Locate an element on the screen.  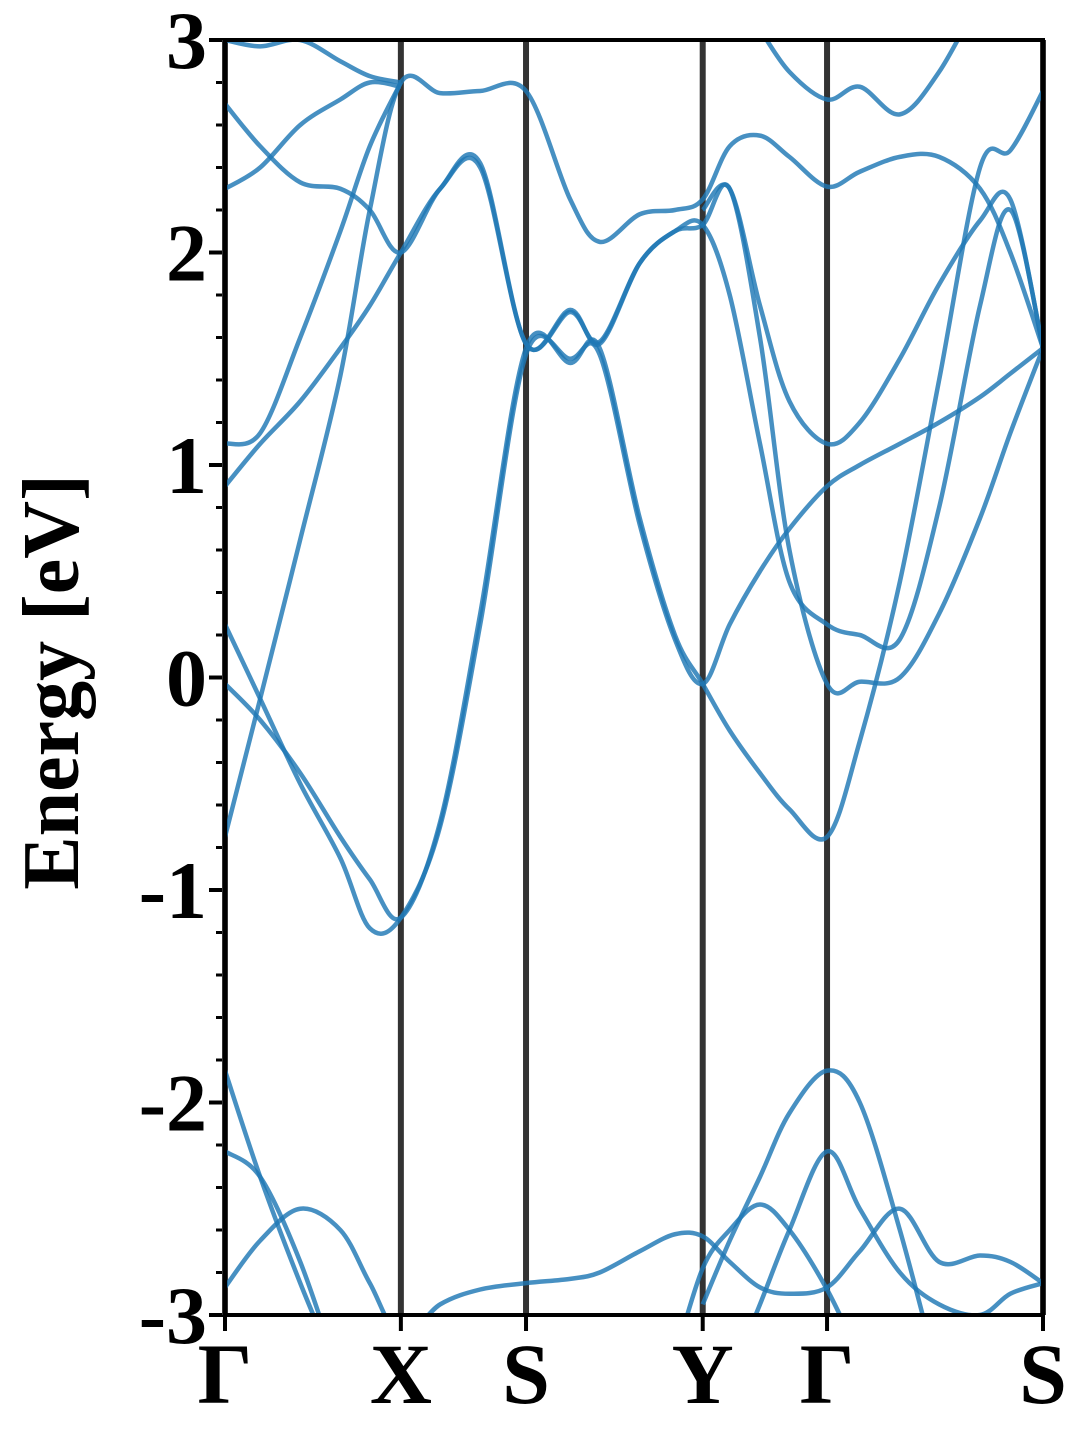
y-axis-label: Energy [eV] is located at coordinates (52, 681).